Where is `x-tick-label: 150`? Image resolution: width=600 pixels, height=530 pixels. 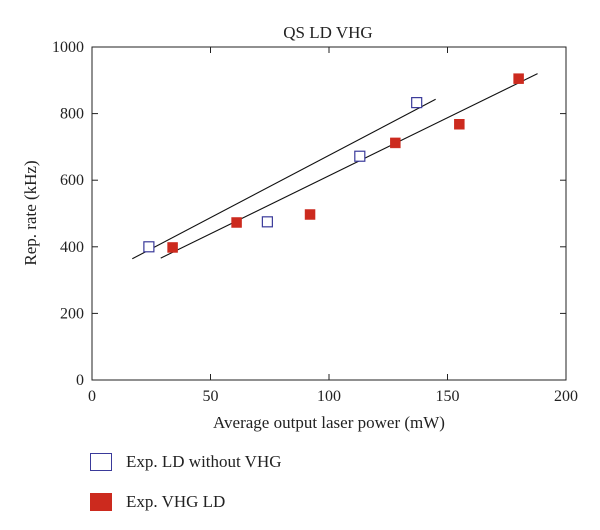
x-tick-label: 150 is located at coordinates (448, 396).